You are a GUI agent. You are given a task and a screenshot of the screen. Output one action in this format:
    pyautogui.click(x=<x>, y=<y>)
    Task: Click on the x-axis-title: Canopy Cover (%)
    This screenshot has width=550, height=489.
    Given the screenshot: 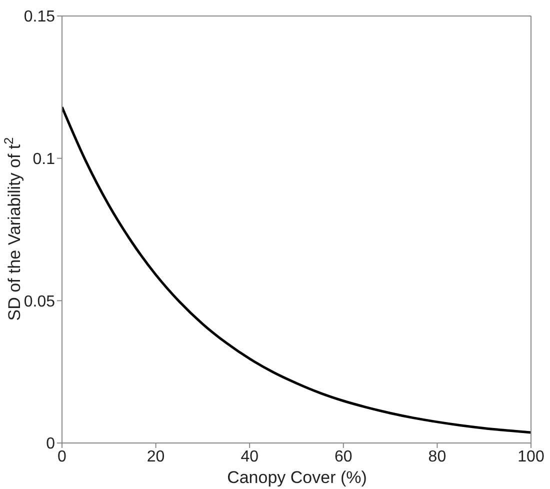 What is the action you would take?
    pyautogui.click(x=297, y=477)
    